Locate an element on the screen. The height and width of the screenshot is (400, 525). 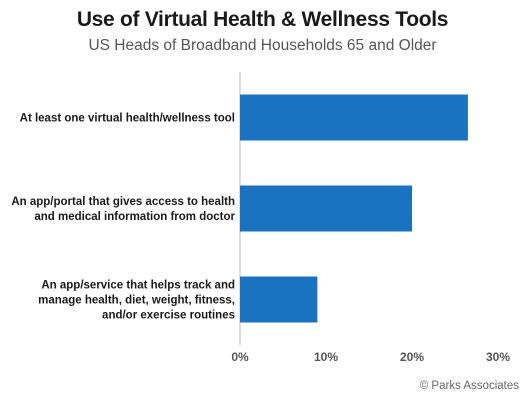
category-label-line: and medical information from doctor is located at coordinates (134, 217).